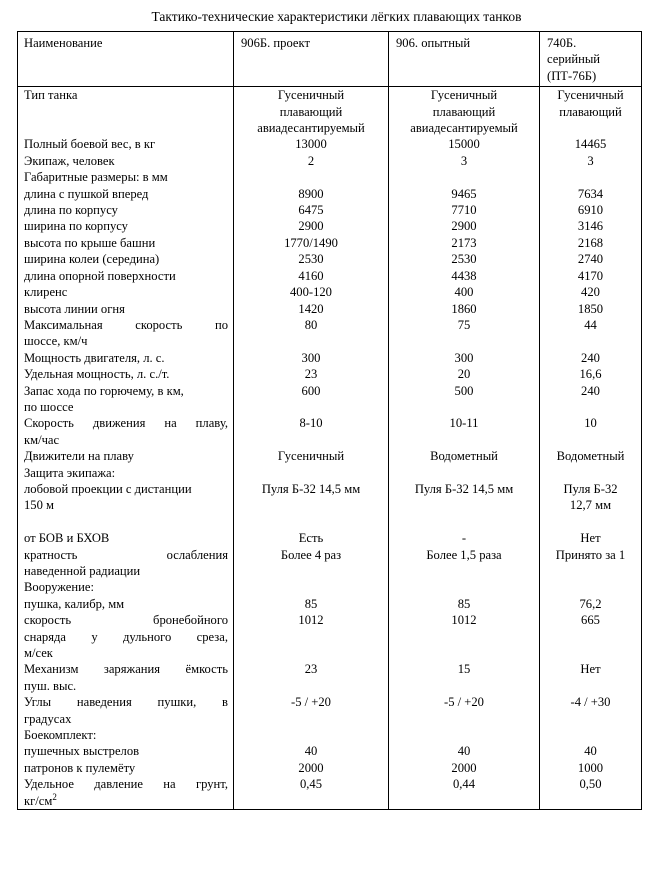 The width and height of the screenshot is (659, 883). Describe the element at coordinates (329, 292) in the screenshot. I see `table-row: клиренс 400-120 400 420` at that location.